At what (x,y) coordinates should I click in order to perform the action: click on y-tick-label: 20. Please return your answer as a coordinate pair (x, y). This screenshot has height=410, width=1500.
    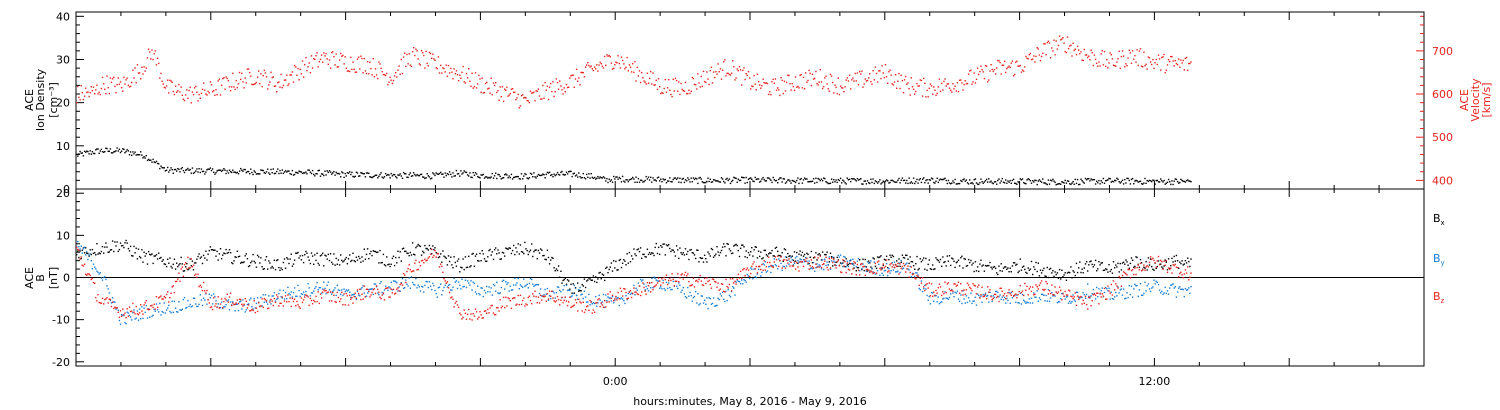
    Looking at the image, I should click on (63, 193).